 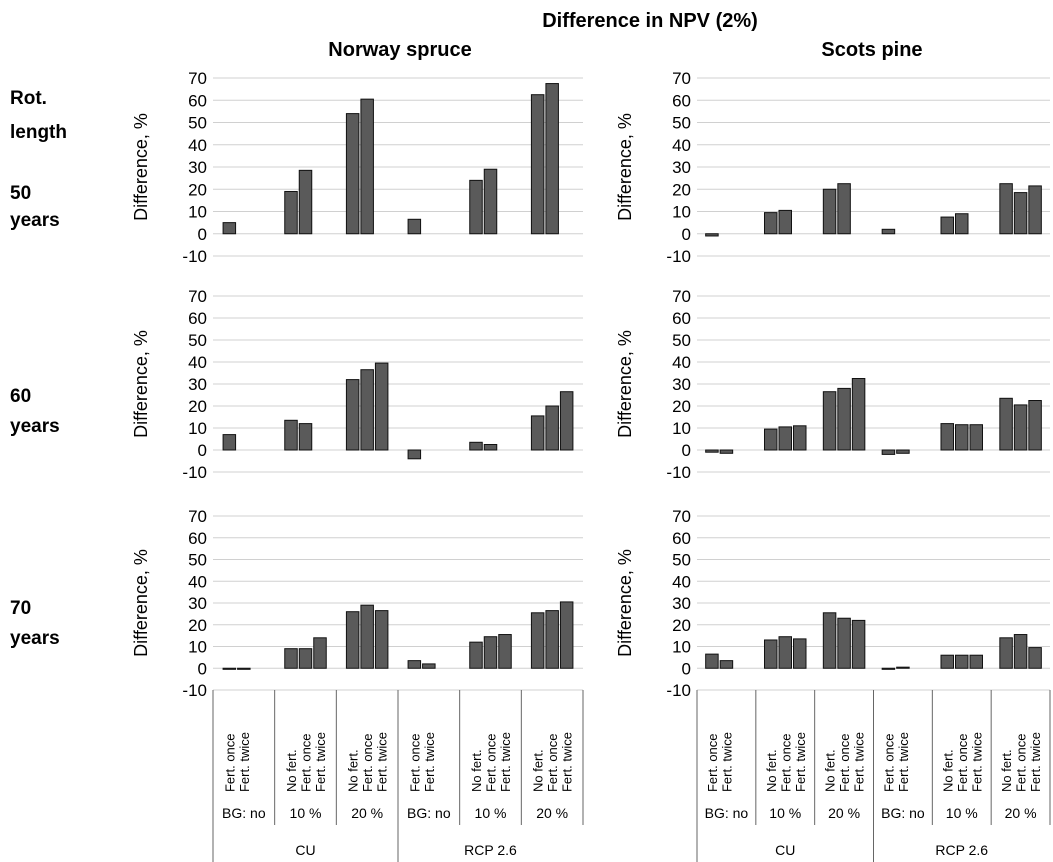 I want to click on row-label-70: 70, so click(x=20, y=608).